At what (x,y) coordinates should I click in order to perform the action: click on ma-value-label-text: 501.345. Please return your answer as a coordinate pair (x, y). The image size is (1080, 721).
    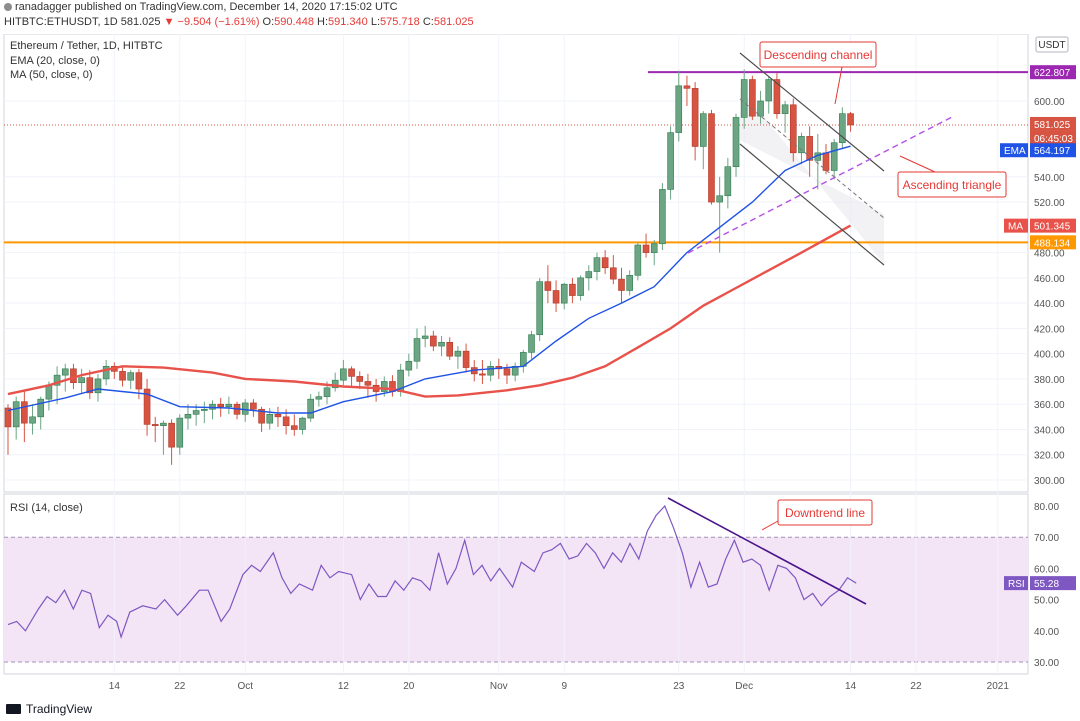
    Looking at the image, I should click on (1052, 227).